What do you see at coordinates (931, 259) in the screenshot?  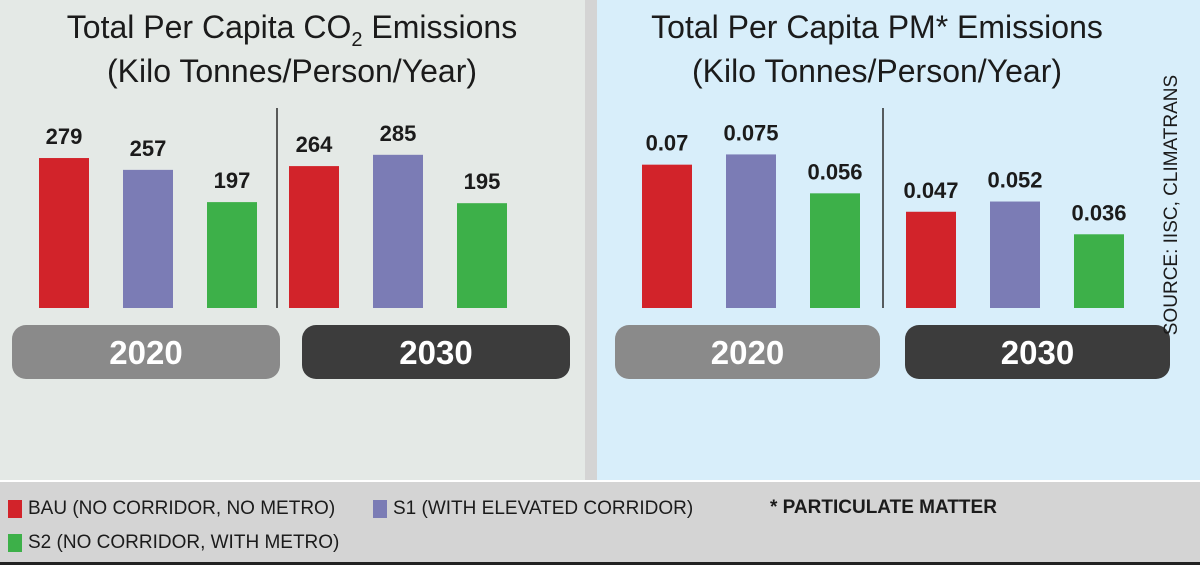 I see `pm-bar-bau-2030` at bounding box center [931, 259].